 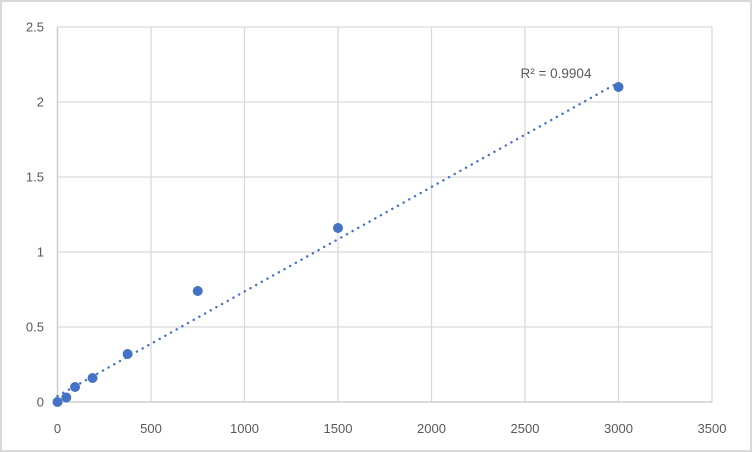 I want to click on y-tick-label: 1.5, so click(x=35, y=177).